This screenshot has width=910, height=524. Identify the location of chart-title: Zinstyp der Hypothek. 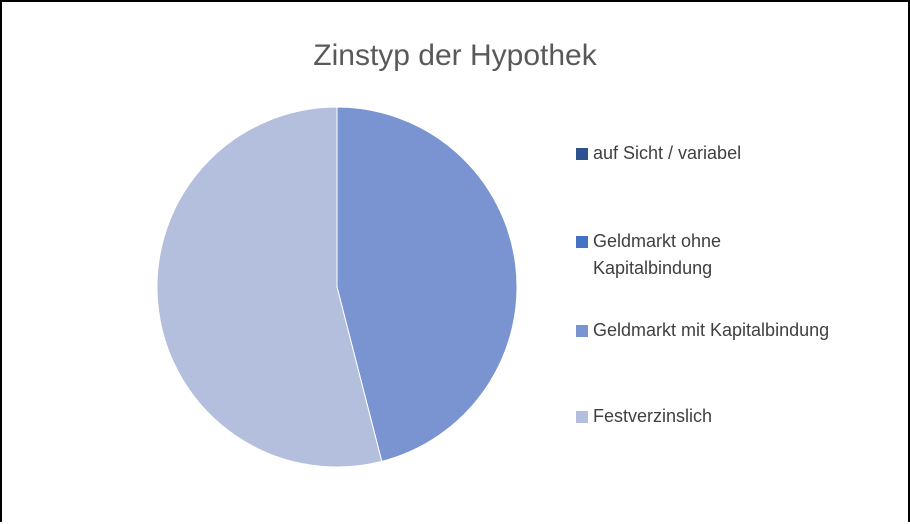
(455, 55).